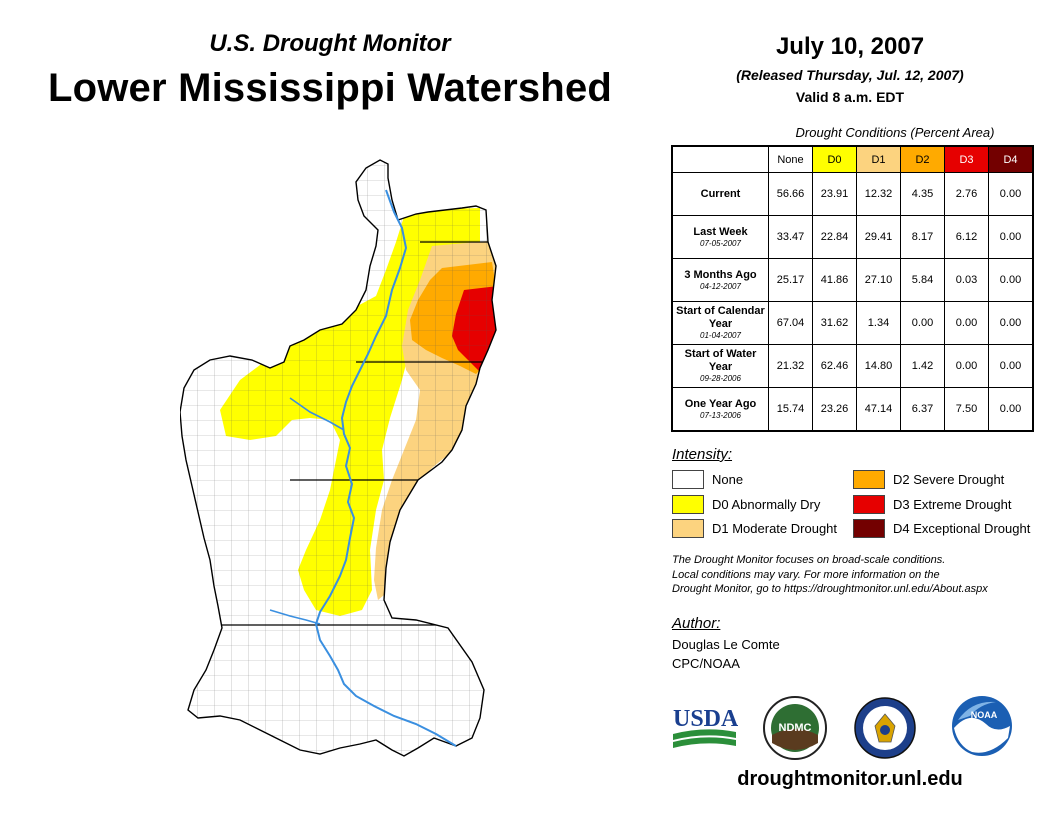  Describe the element at coordinates (707, 479) in the screenshot. I see `legend-item-none: None` at that location.